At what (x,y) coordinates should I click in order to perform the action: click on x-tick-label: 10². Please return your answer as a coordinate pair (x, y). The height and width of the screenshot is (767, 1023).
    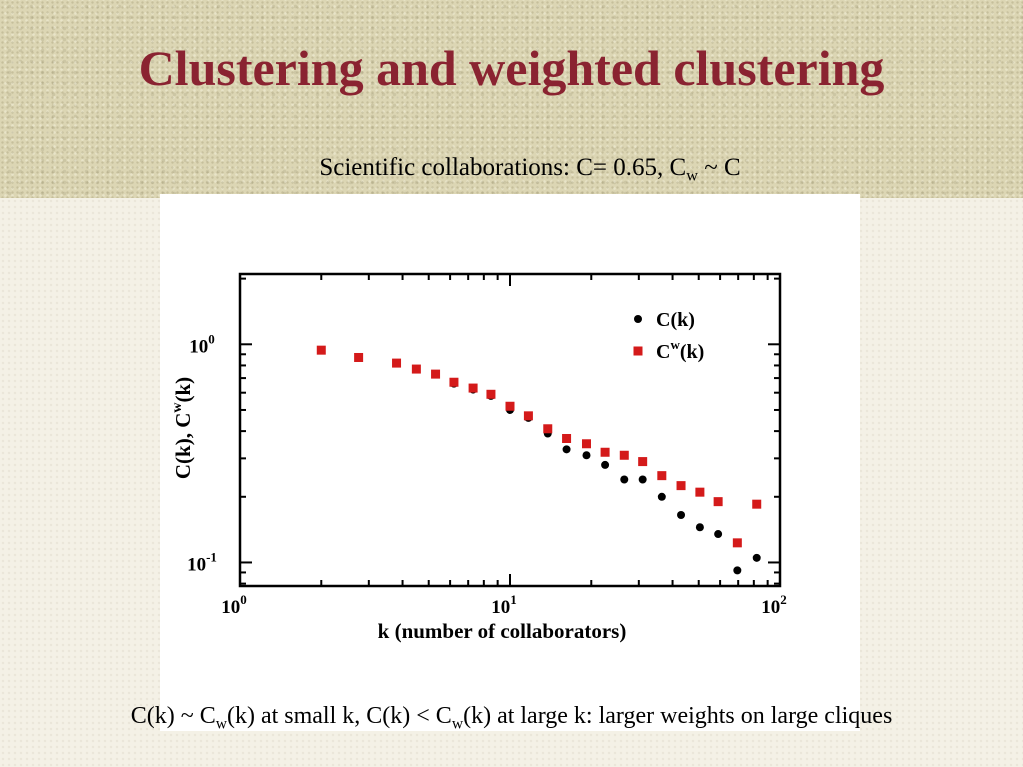
    Looking at the image, I should click on (774, 605).